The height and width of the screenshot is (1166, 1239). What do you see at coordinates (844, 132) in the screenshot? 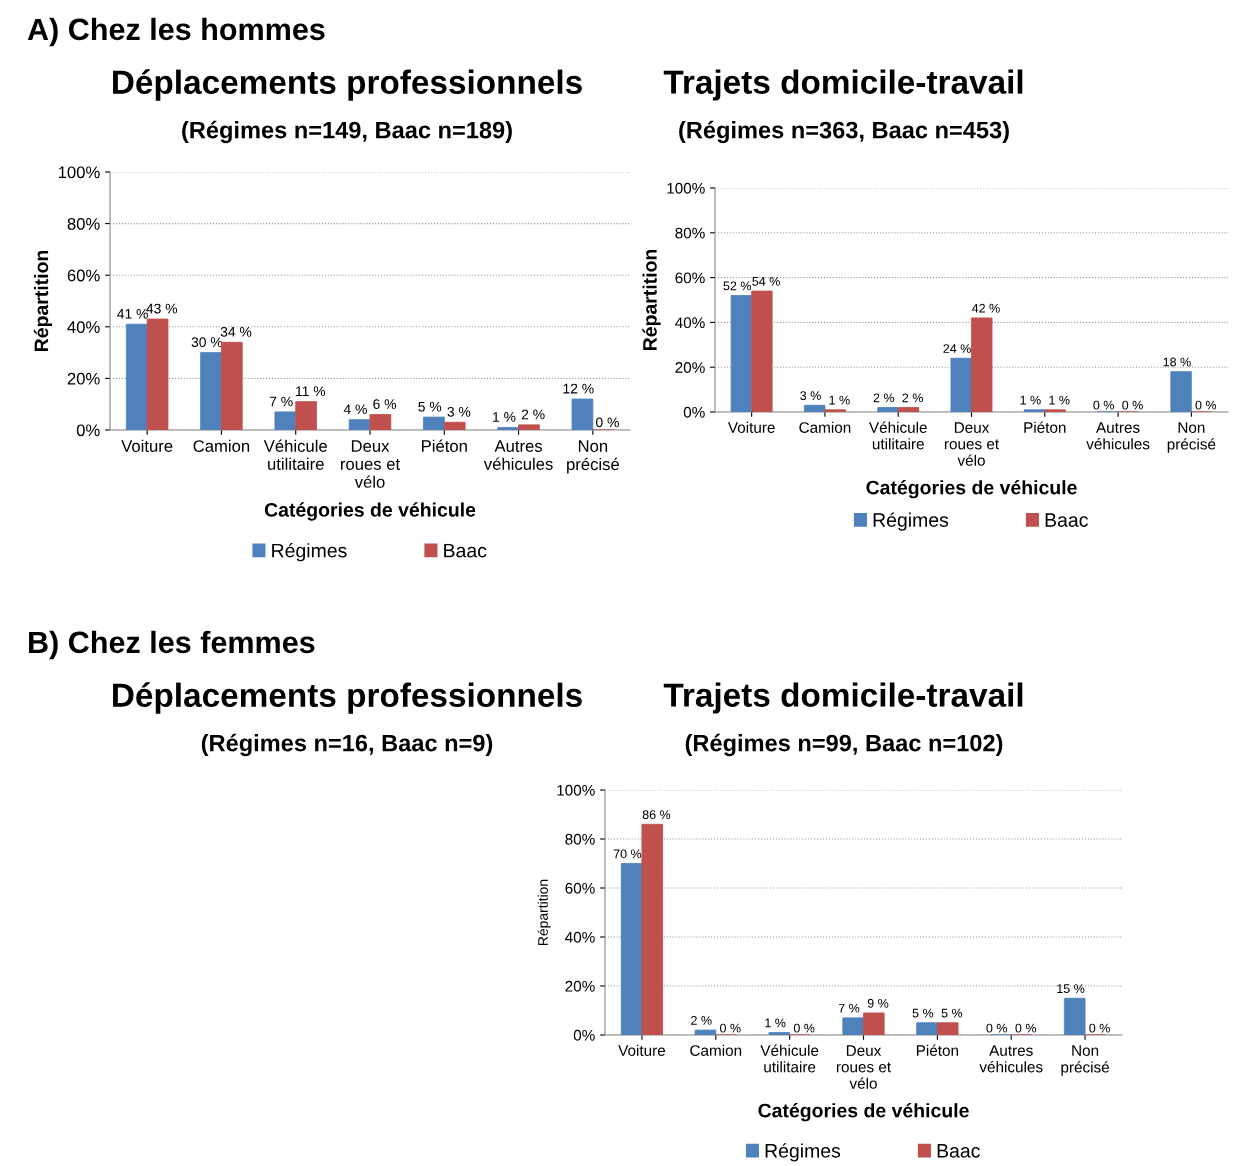
I see `chart-subtitle: (Régimes n=363, Baac n=453)` at bounding box center [844, 132].